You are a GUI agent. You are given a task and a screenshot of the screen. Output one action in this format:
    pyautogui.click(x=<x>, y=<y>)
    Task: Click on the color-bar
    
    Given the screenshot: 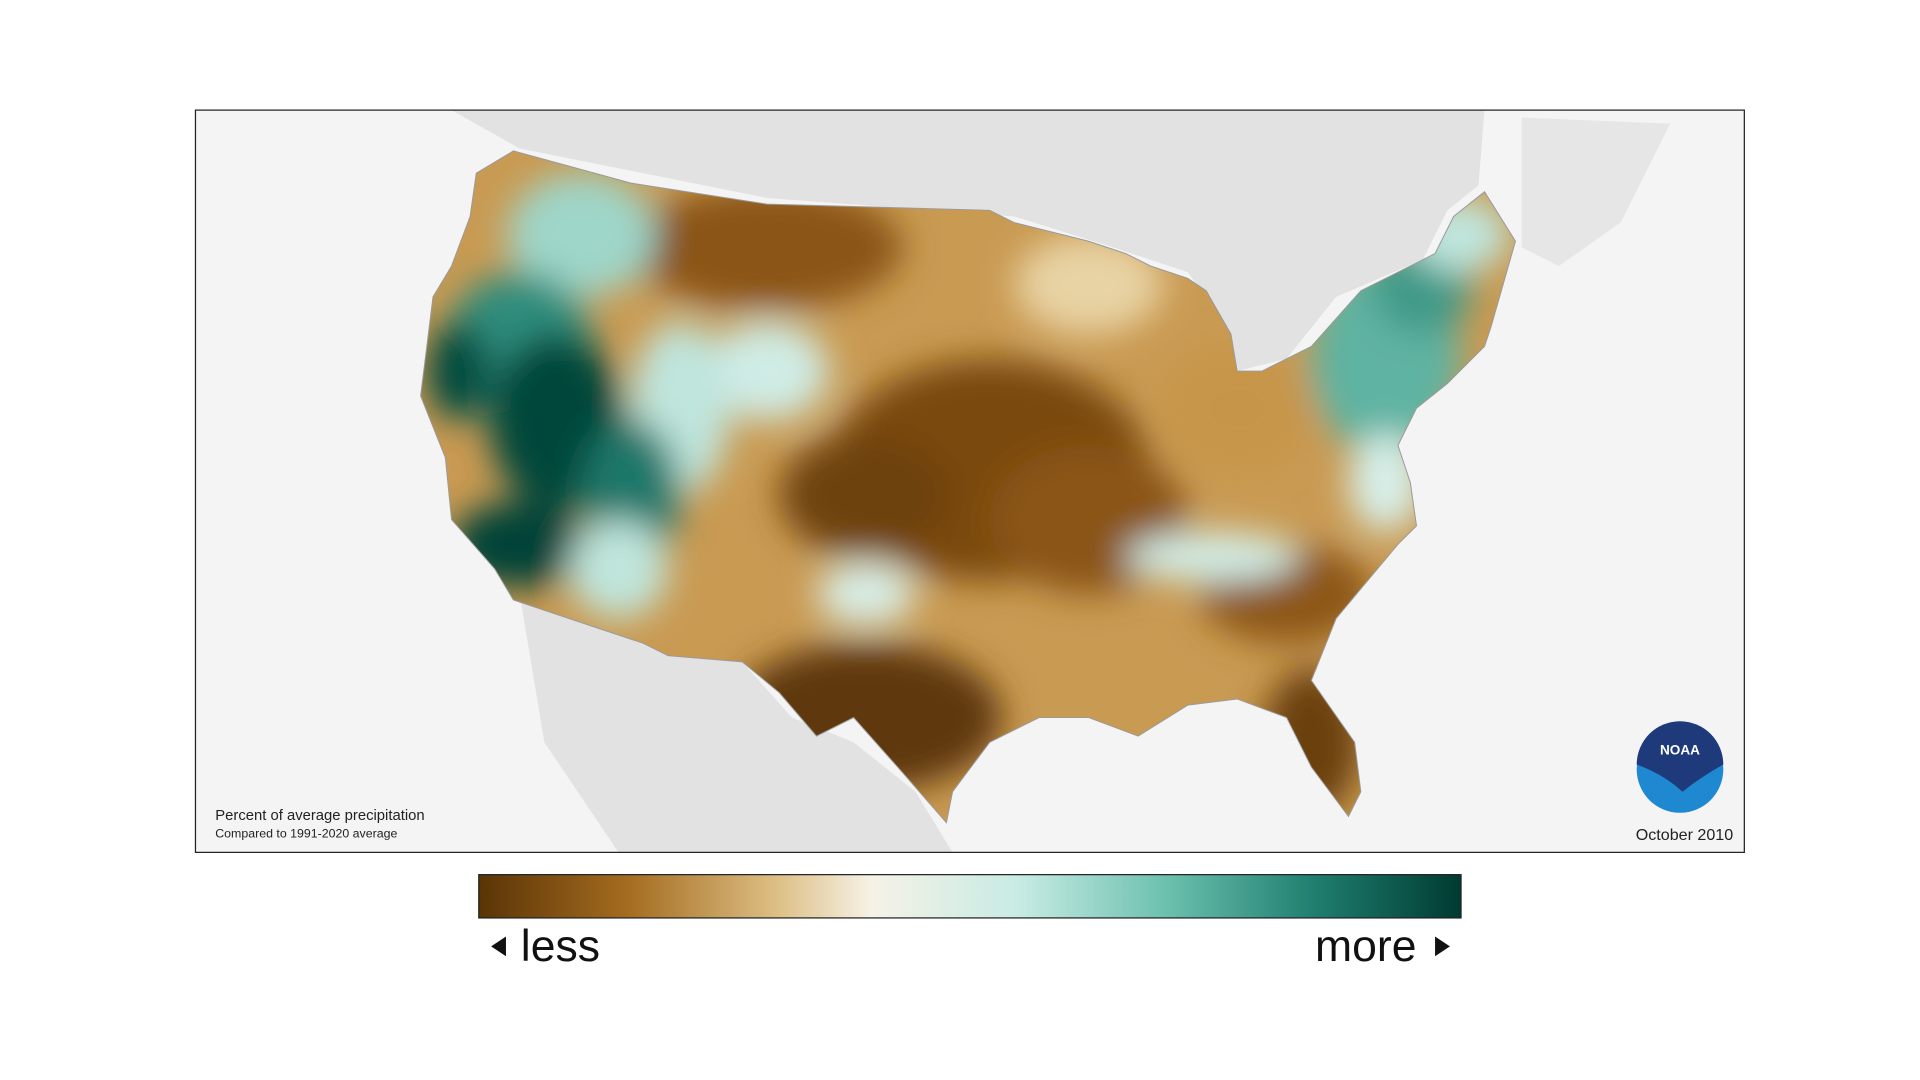 What is the action you would take?
    pyautogui.click(x=970, y=896)
    